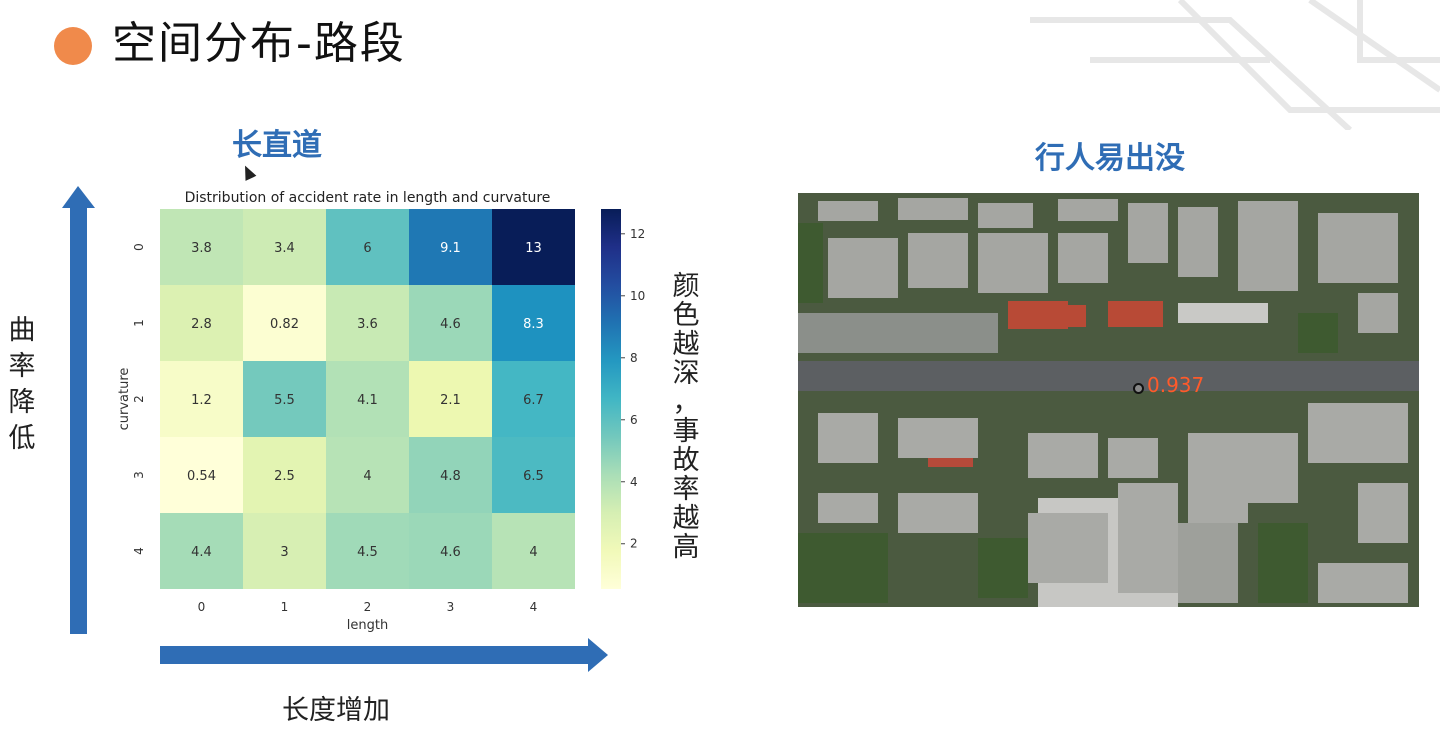 The width and height of the screenshot is (1440, 738). I want to click on title-bullet, so click(73, 46).